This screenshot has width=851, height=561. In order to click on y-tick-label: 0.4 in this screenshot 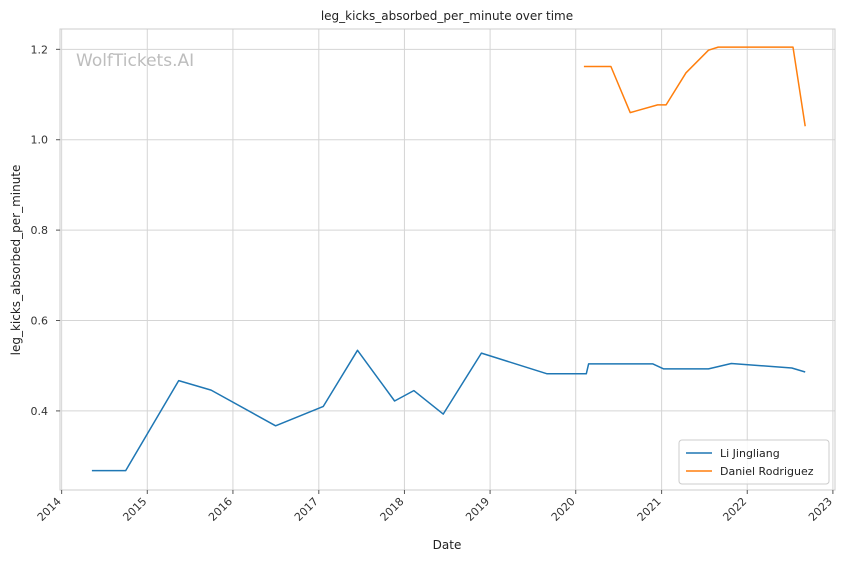, I will do `click(40, 411)`.